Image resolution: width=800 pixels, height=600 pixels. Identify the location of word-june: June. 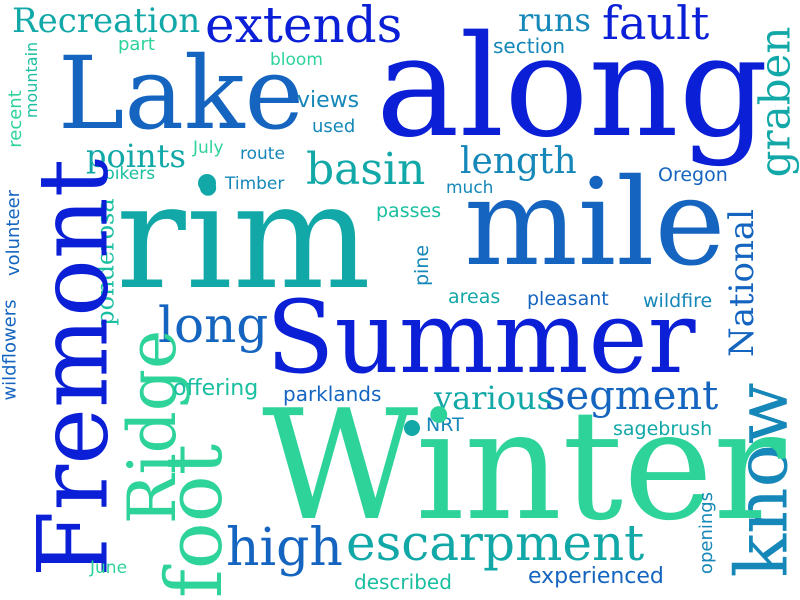
(109, 568).